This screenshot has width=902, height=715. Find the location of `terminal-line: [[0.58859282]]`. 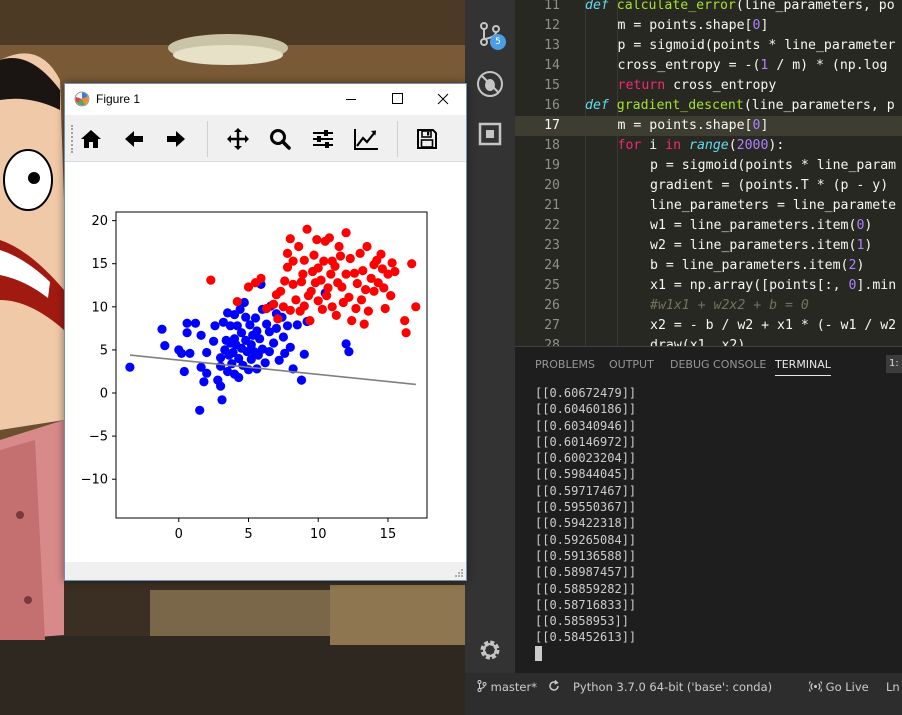

terminal-line: [[0.58859282]] is located at coordinates (586, 588).